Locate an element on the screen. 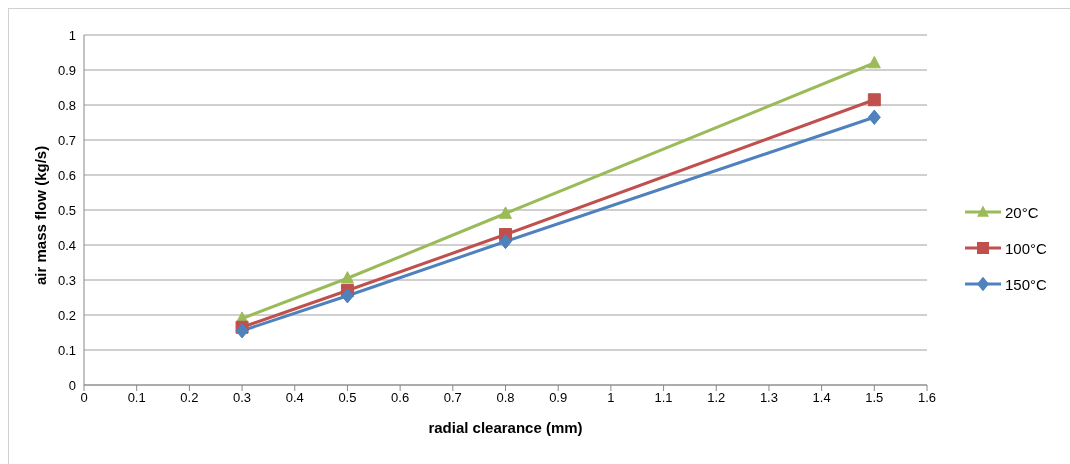  y-tick-label: 0.5 is located at coordinates (66, 210).